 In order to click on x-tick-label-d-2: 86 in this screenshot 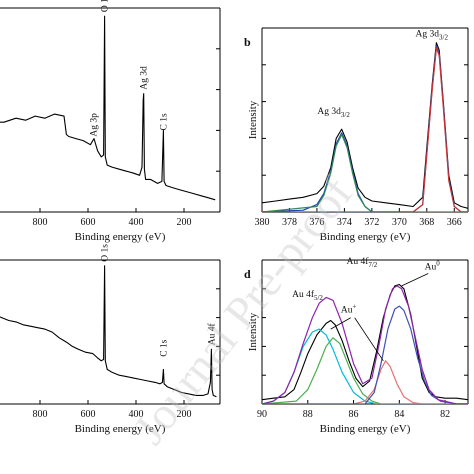, I will do `click(354, 414)`.